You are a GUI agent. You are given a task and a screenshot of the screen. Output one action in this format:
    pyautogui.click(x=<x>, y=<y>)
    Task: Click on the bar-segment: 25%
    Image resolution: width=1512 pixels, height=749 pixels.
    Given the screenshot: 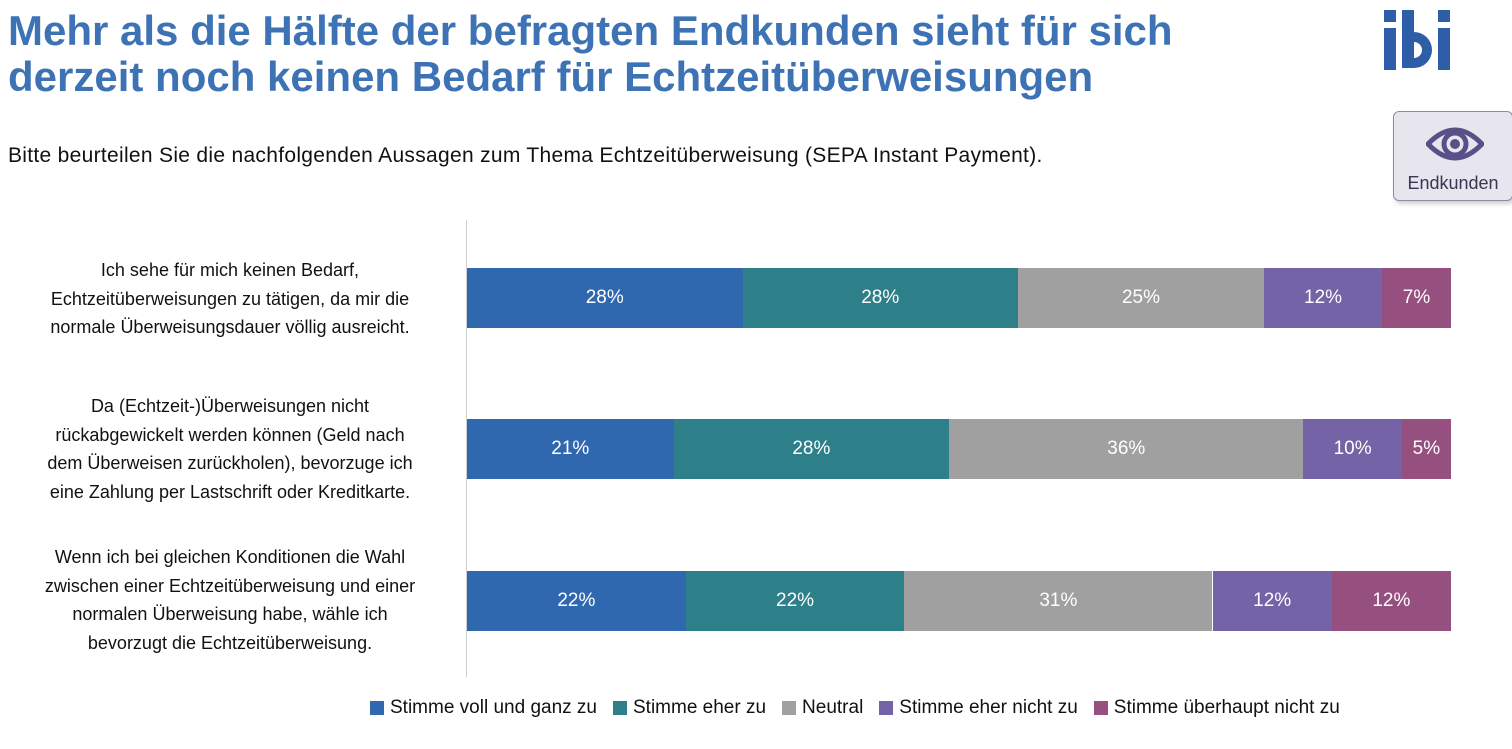 What is the action you would take?
    pyautogui.click(x=1141, y=298)
    